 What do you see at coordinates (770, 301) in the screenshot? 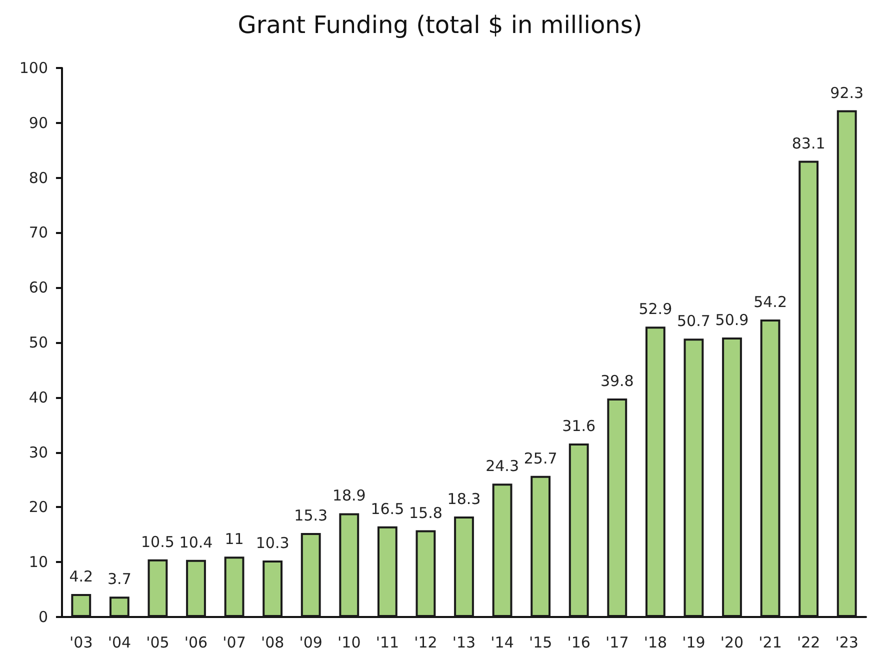
I see `data-label: 54.2` at bounding box center [770, 301].